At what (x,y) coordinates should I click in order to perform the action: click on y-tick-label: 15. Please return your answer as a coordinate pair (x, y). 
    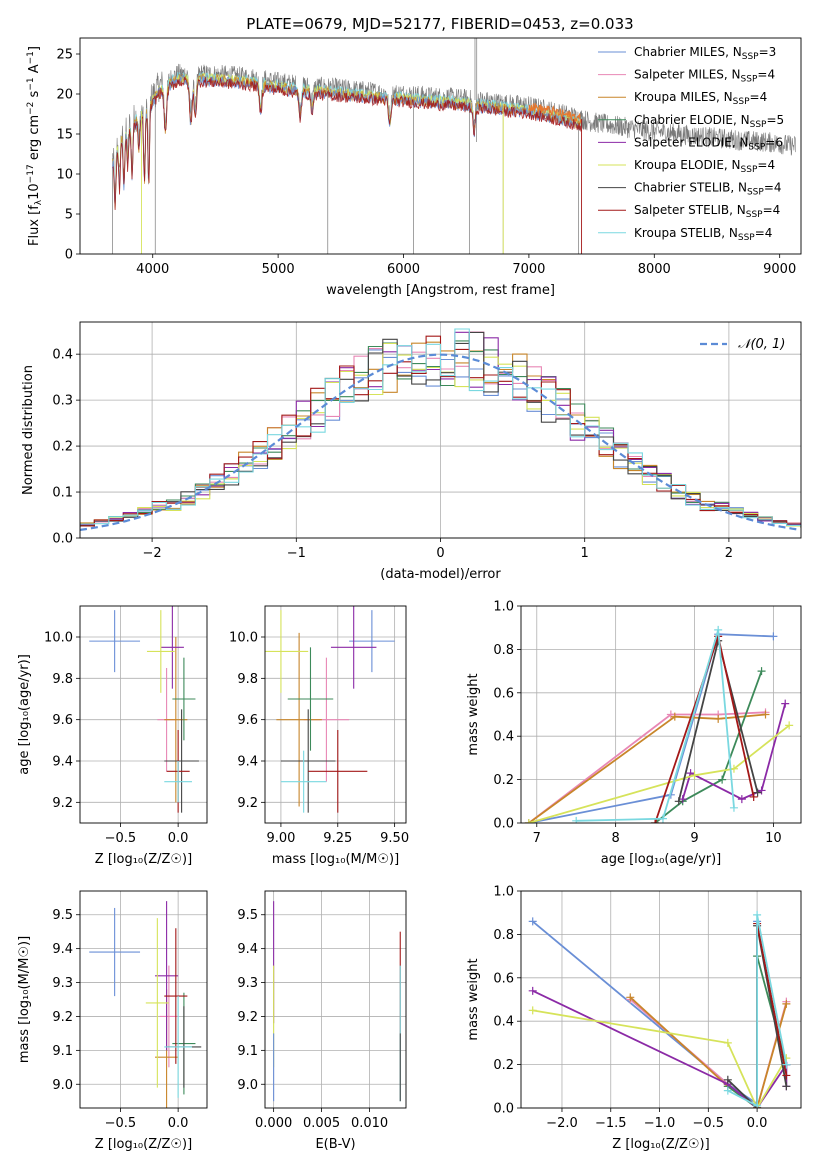
    Looking at the image, I should click on (64, 135).